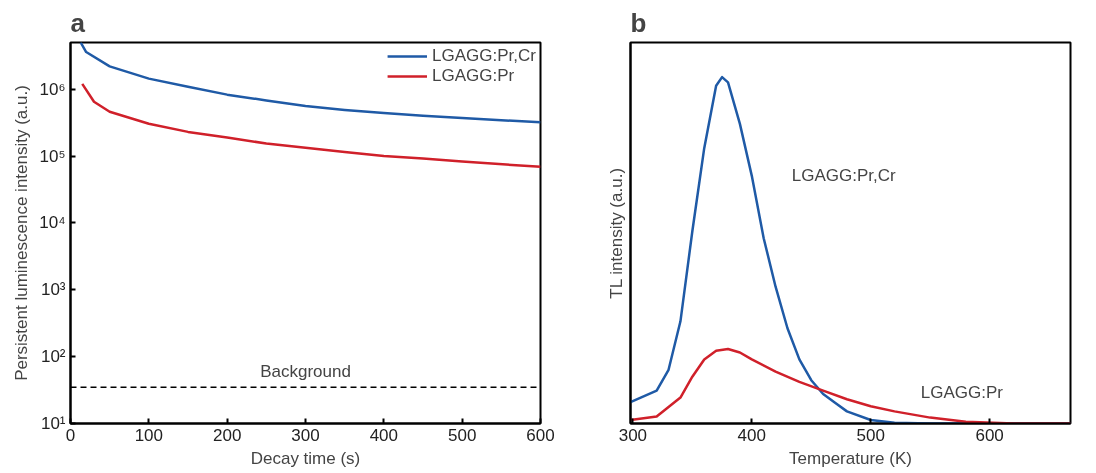 Image resolution: width=1096 pixels, height=473 pixels. I want to click on x-axis-title: Temperature (K), so click(850, 458).